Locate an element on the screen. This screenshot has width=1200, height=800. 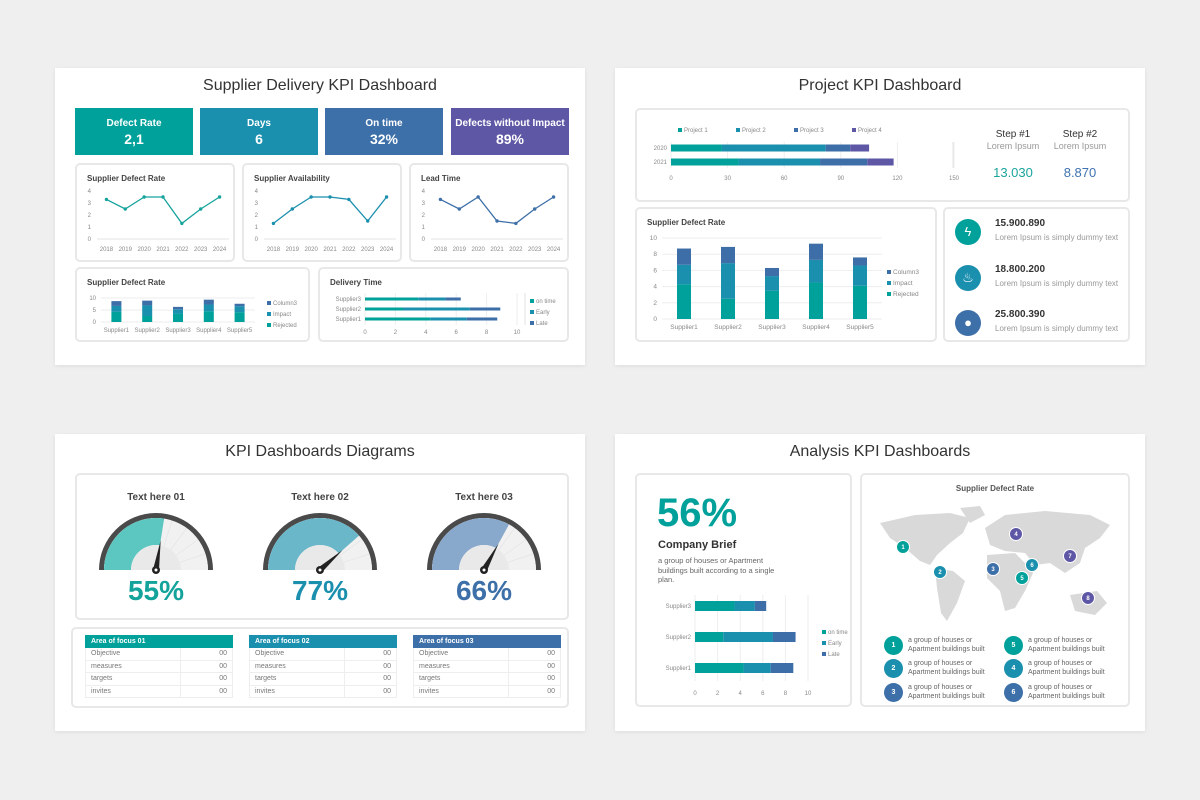
legend-label: on time is located at coordinates (838, 633).